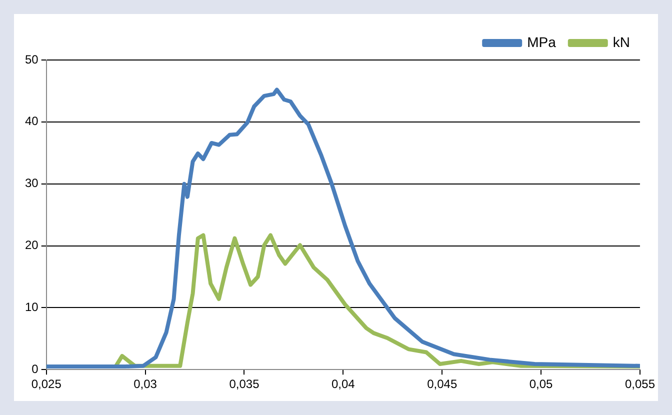  Describe the element at coordinates (640, 384) in the screenshot. I see `x-tick-label: 0,055` at that location.